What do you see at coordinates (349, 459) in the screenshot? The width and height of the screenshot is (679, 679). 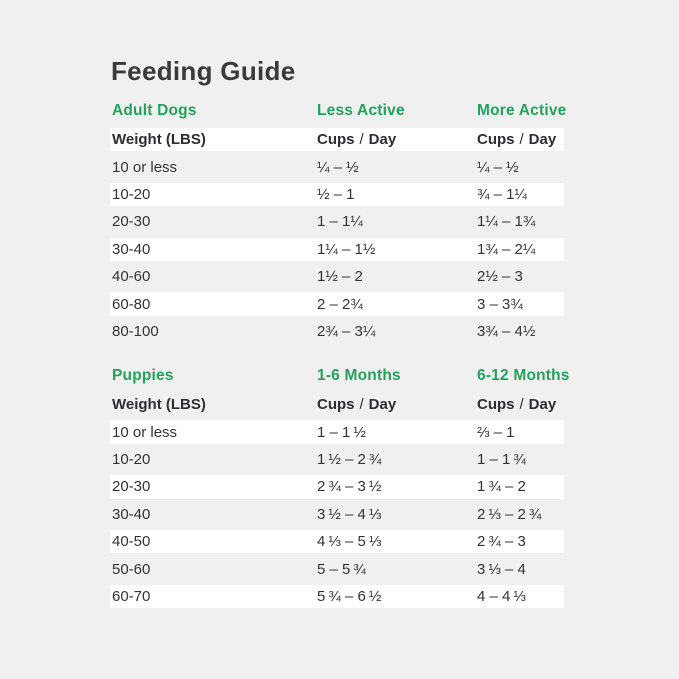 I see `cell-1-6-months: 1 ½ – 2 ¾` at bounding box center [349, 459].